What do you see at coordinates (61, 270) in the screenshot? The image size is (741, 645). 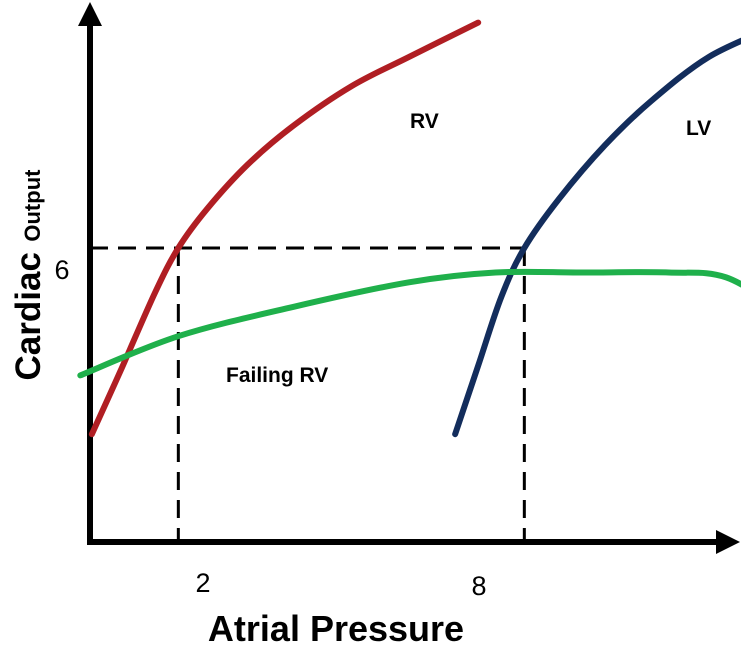 I see `y-tick-label-6: 6` at bounding box center [61, 270].